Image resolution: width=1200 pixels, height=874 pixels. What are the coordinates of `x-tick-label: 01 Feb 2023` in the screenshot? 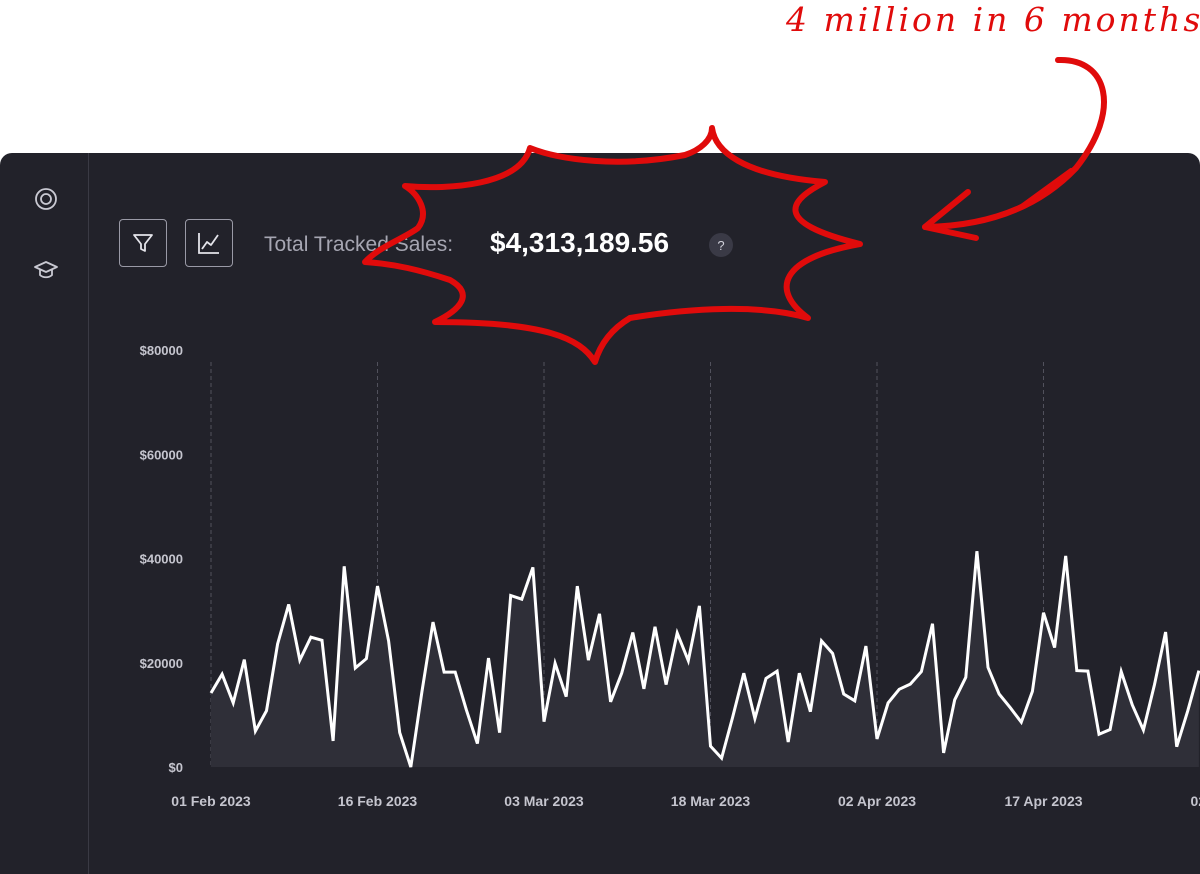 It's located at (211, 801).